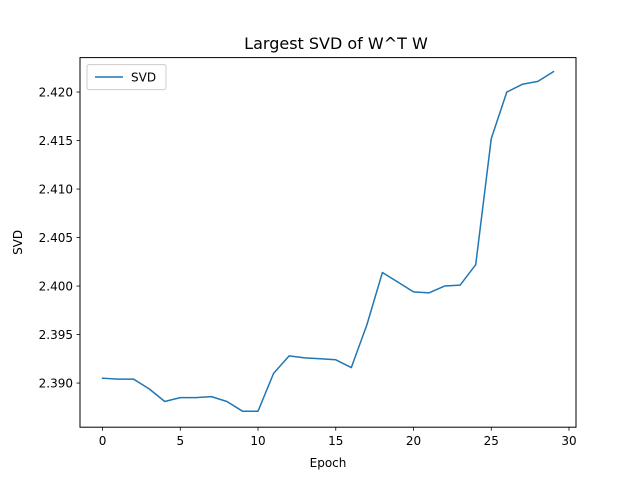 The height and width of the screenshot is (480, 640). What do you see at coordinates (18, 242) in the screenshot?
I see `y-axis-label: SVD` at bounding box center [18, 242].